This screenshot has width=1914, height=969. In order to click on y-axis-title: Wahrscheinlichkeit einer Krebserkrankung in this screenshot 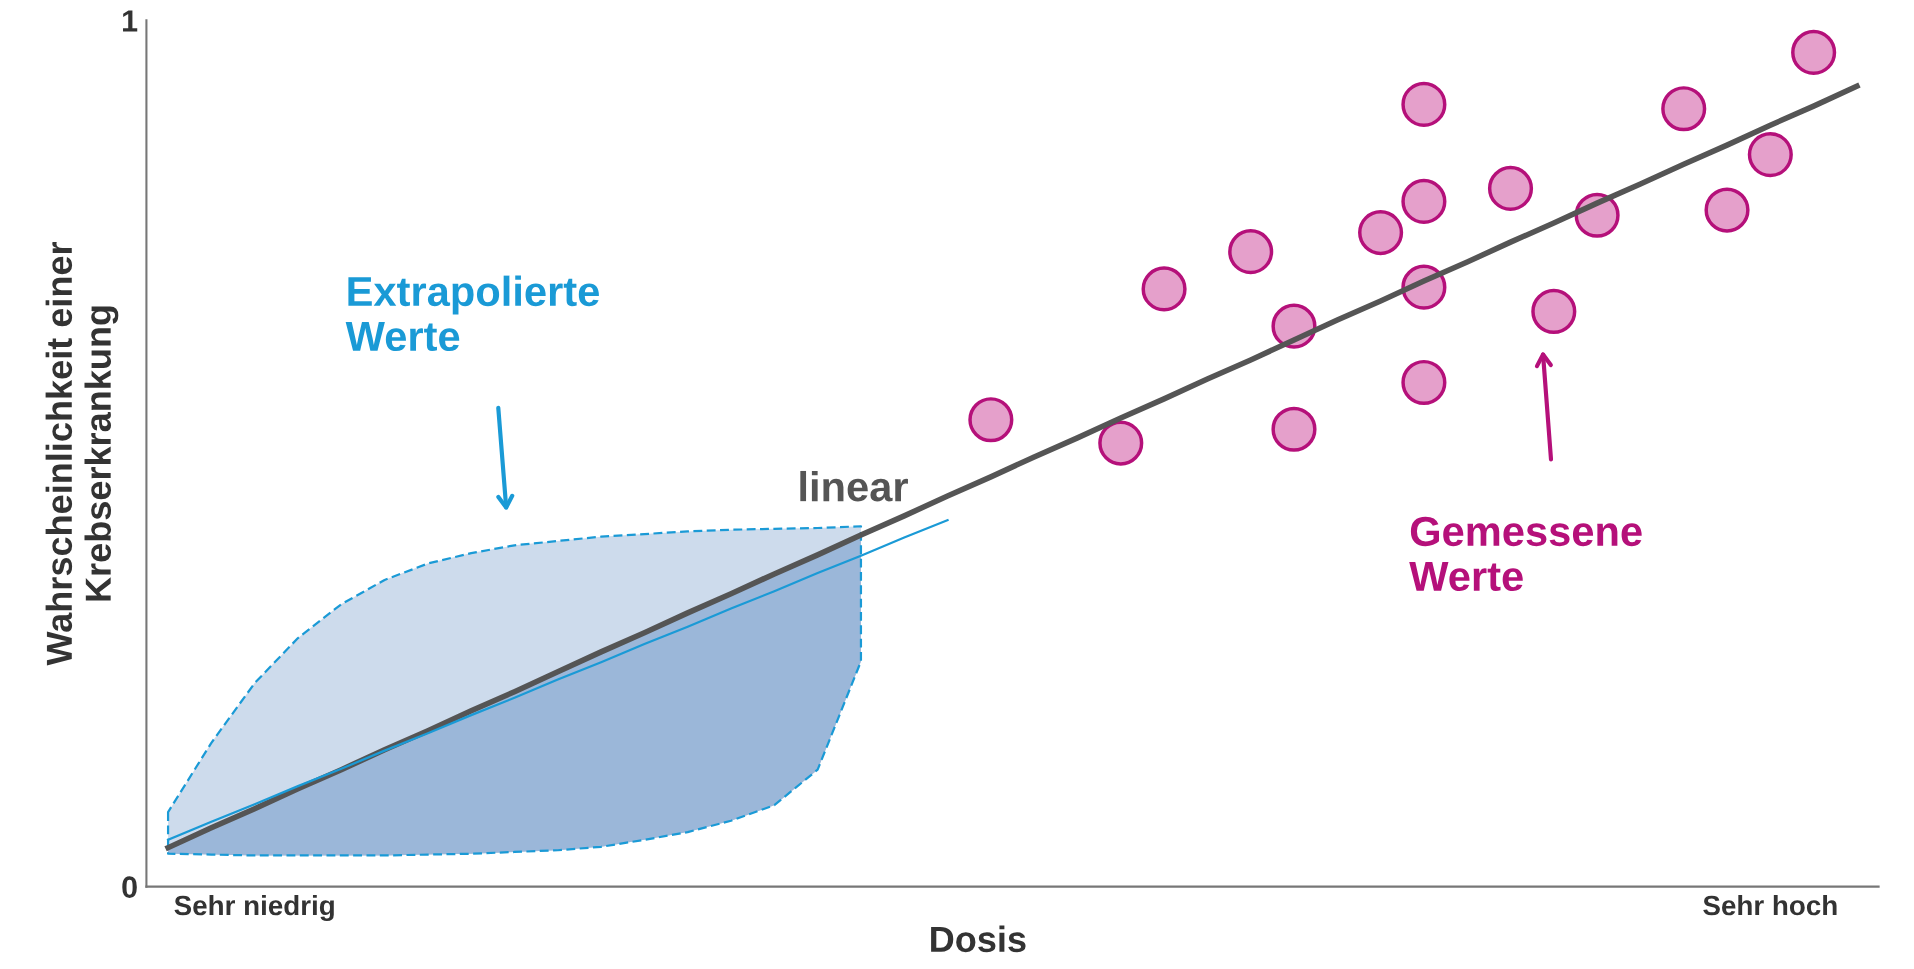, I will do `click(82, 453)`.